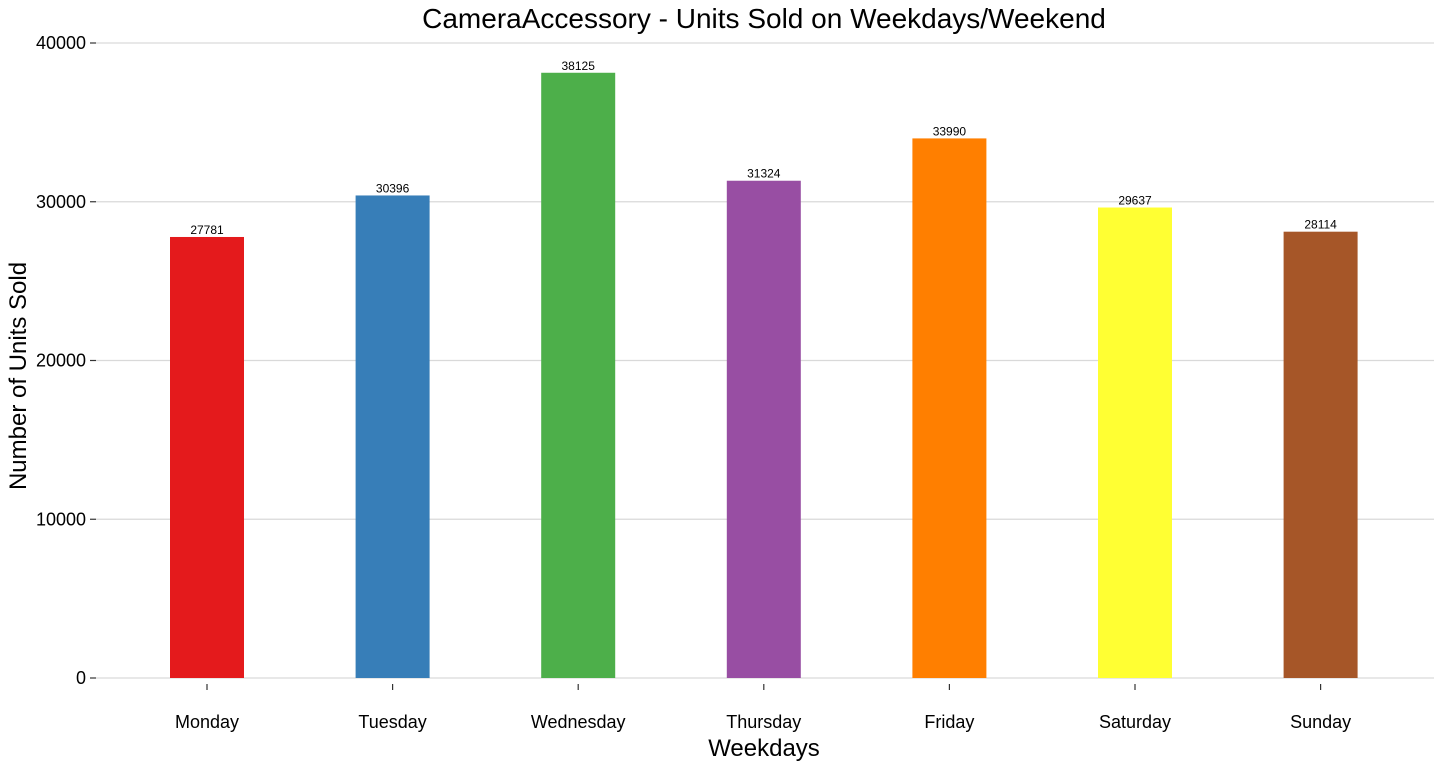 The height and width of the screenshot is (768, 1440). I want to click on data-label-tuesday: 30396, so click(393, 188).